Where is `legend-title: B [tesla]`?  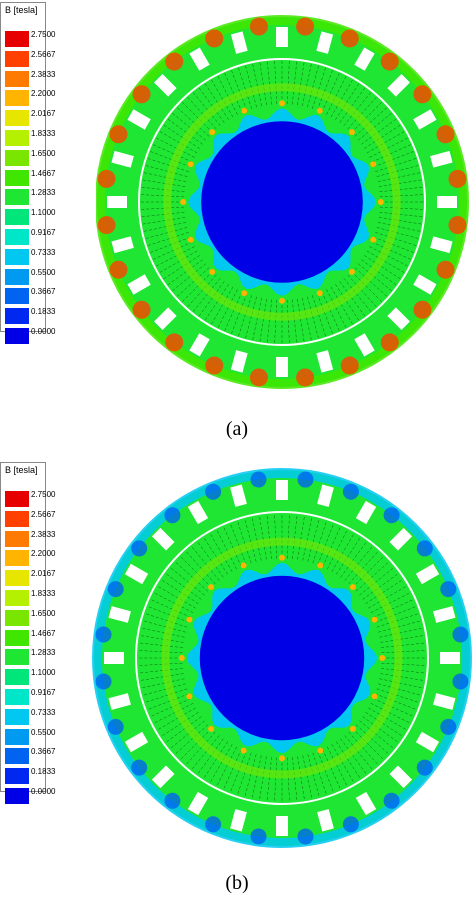
legend-title: B [tesla] is located at coordinates (21, 470).